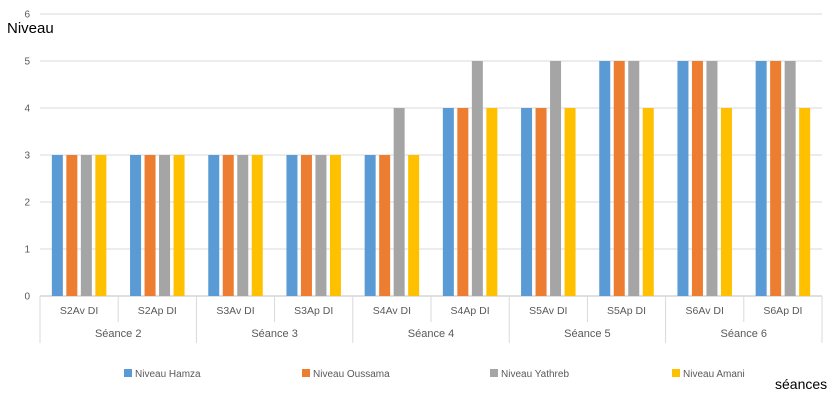 This screenshot has height=394, width=833. Describe the element at coordinates (705, 311) in the screenshot. I see `x-tick-label: S6Av DI` at that location.